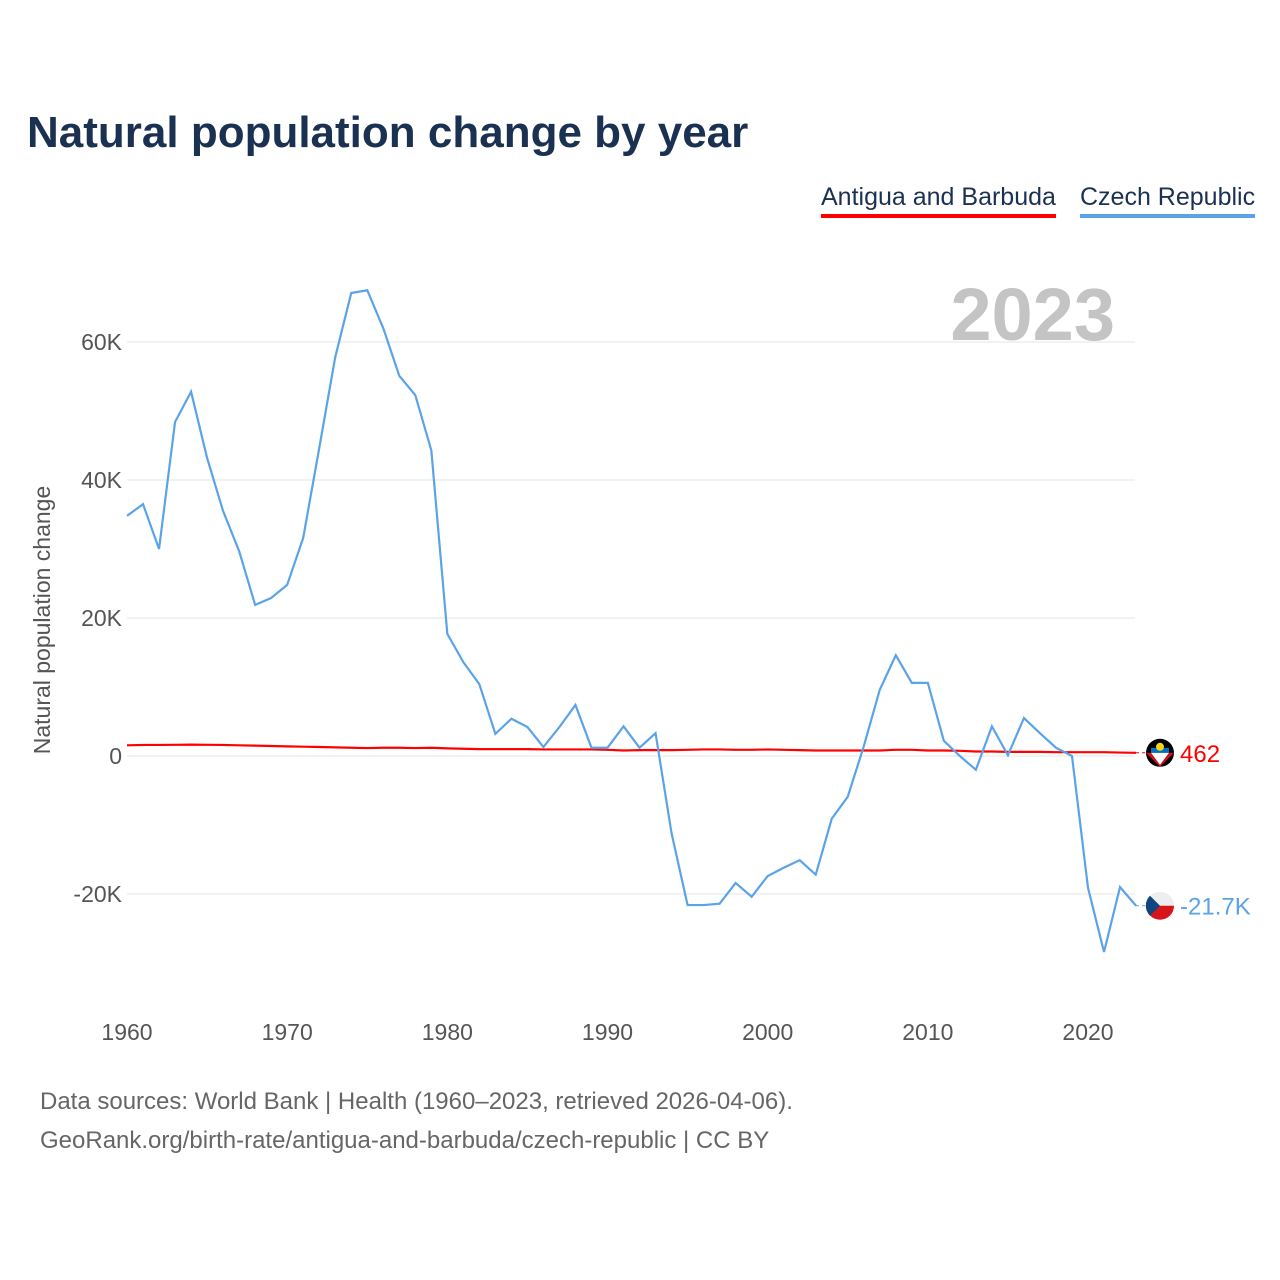  I want to click on x-tick-label: 1970, so click(287, 1032).